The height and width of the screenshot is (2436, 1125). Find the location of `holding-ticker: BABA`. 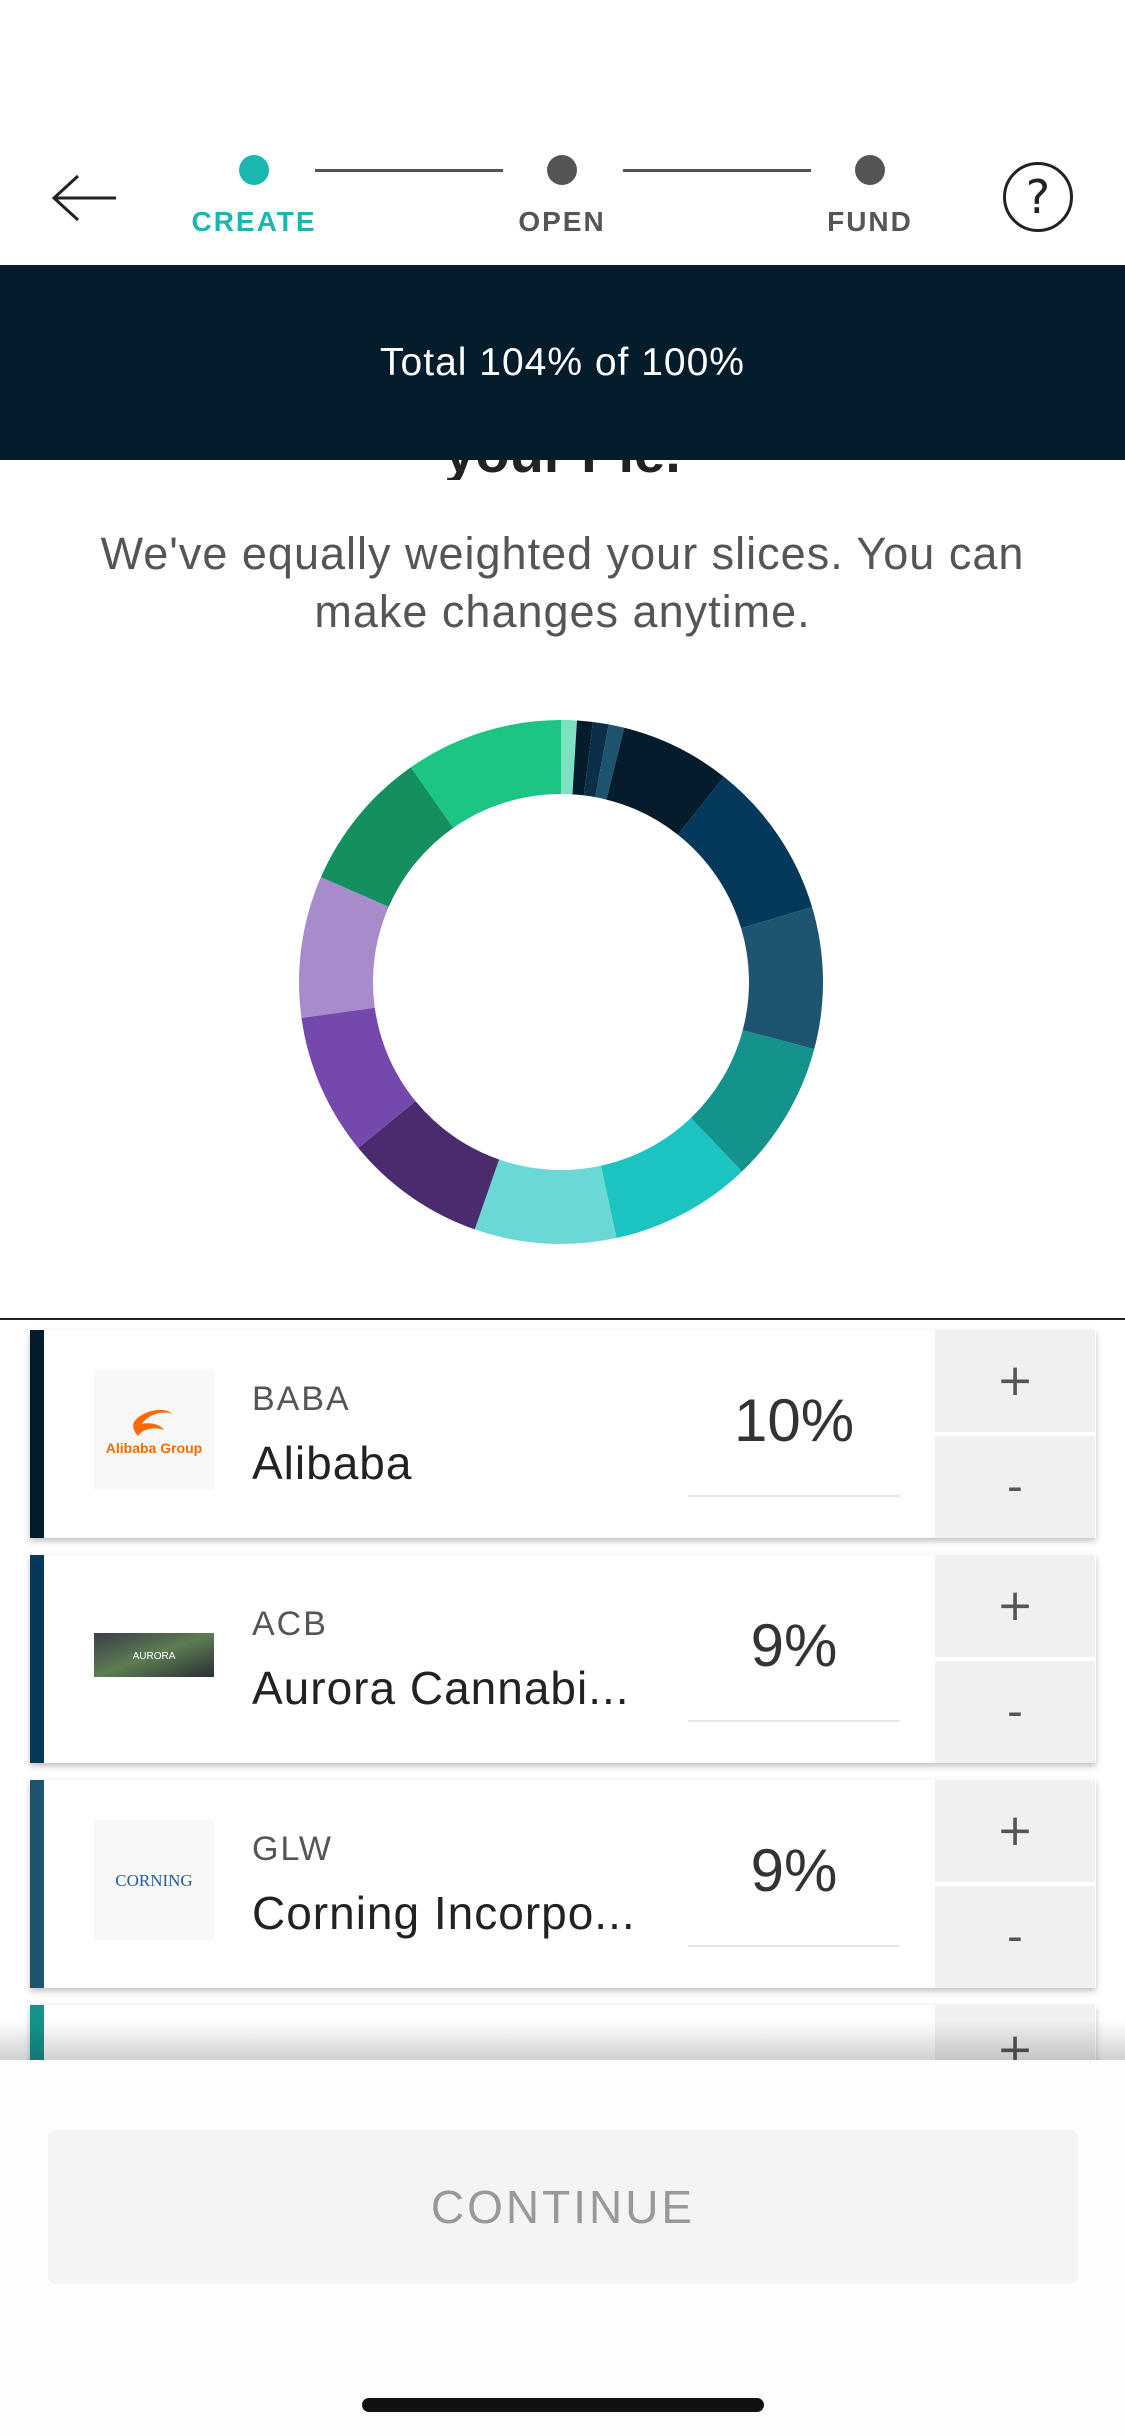

holding-ticker: BABA is located at coordinates (301, 1399).